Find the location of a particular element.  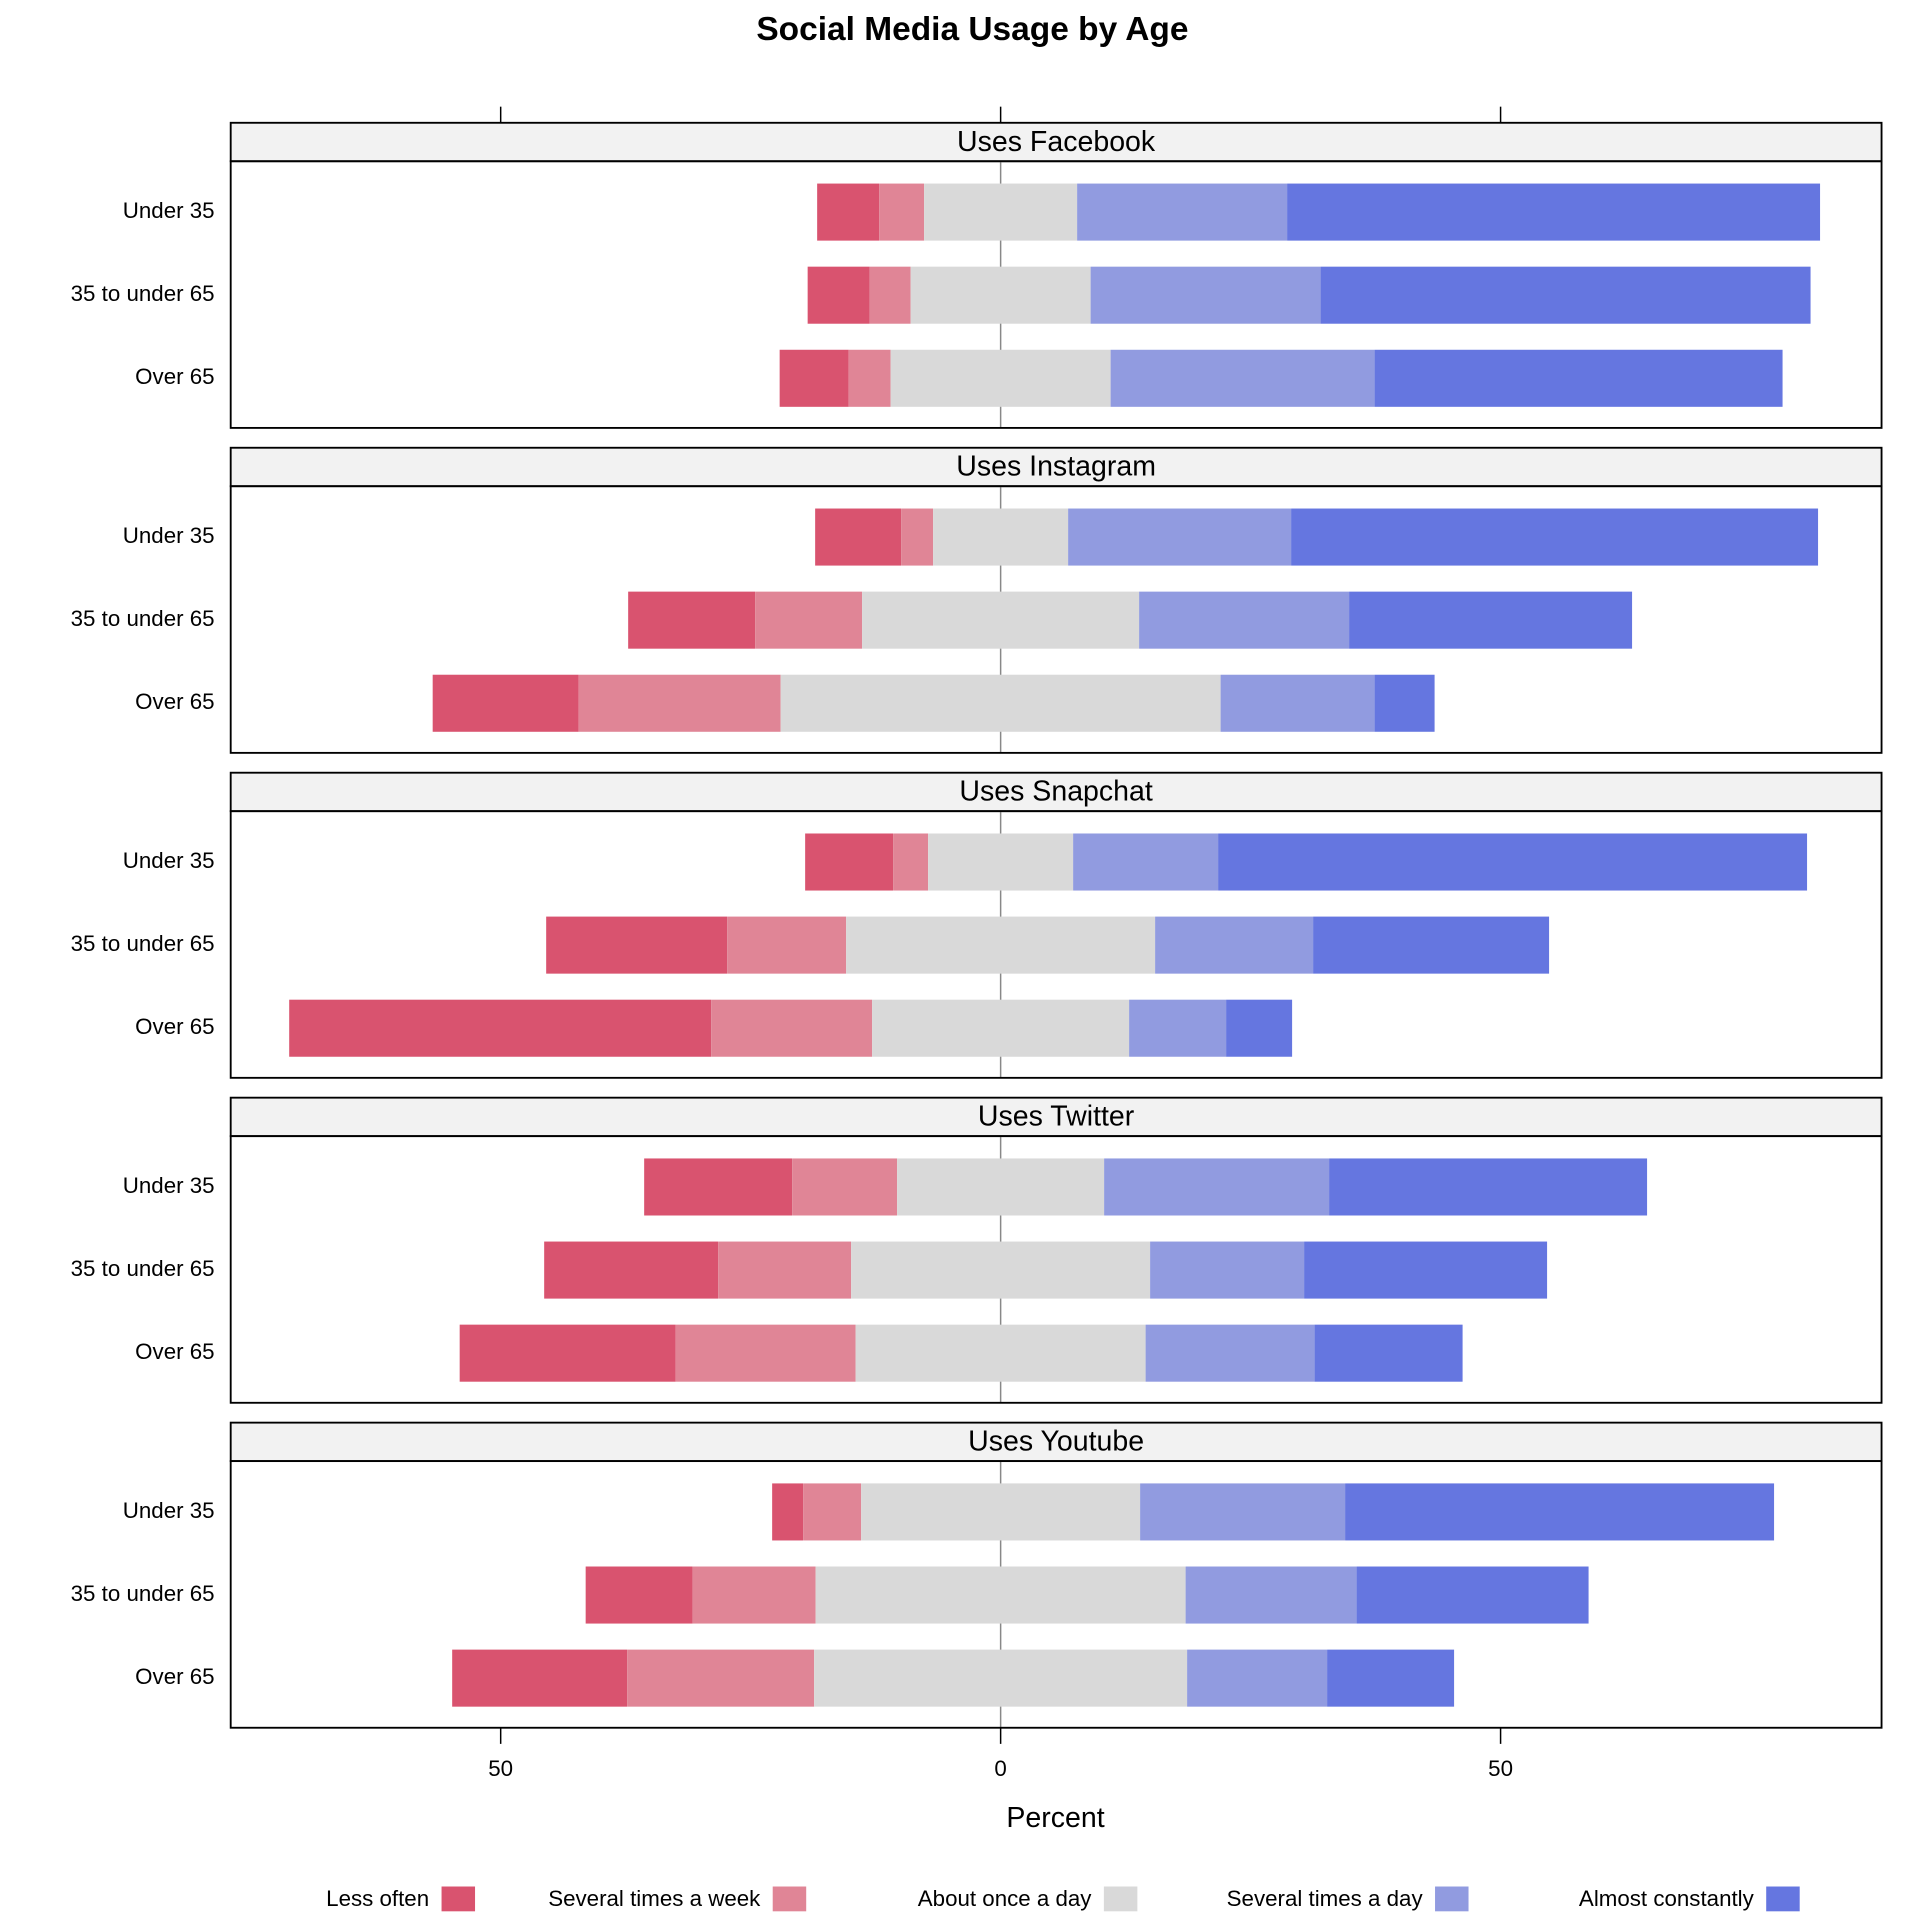

legend-label: Several times a week is located at coordinates (654, 1898).